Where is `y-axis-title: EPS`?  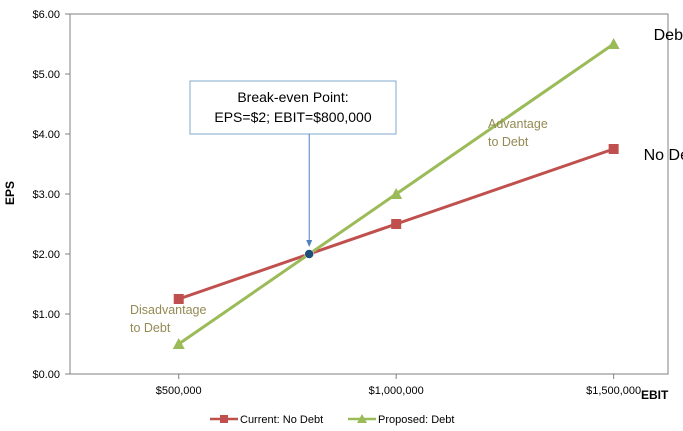
y-axis-title: EPS is located at coordinates (10, 193).